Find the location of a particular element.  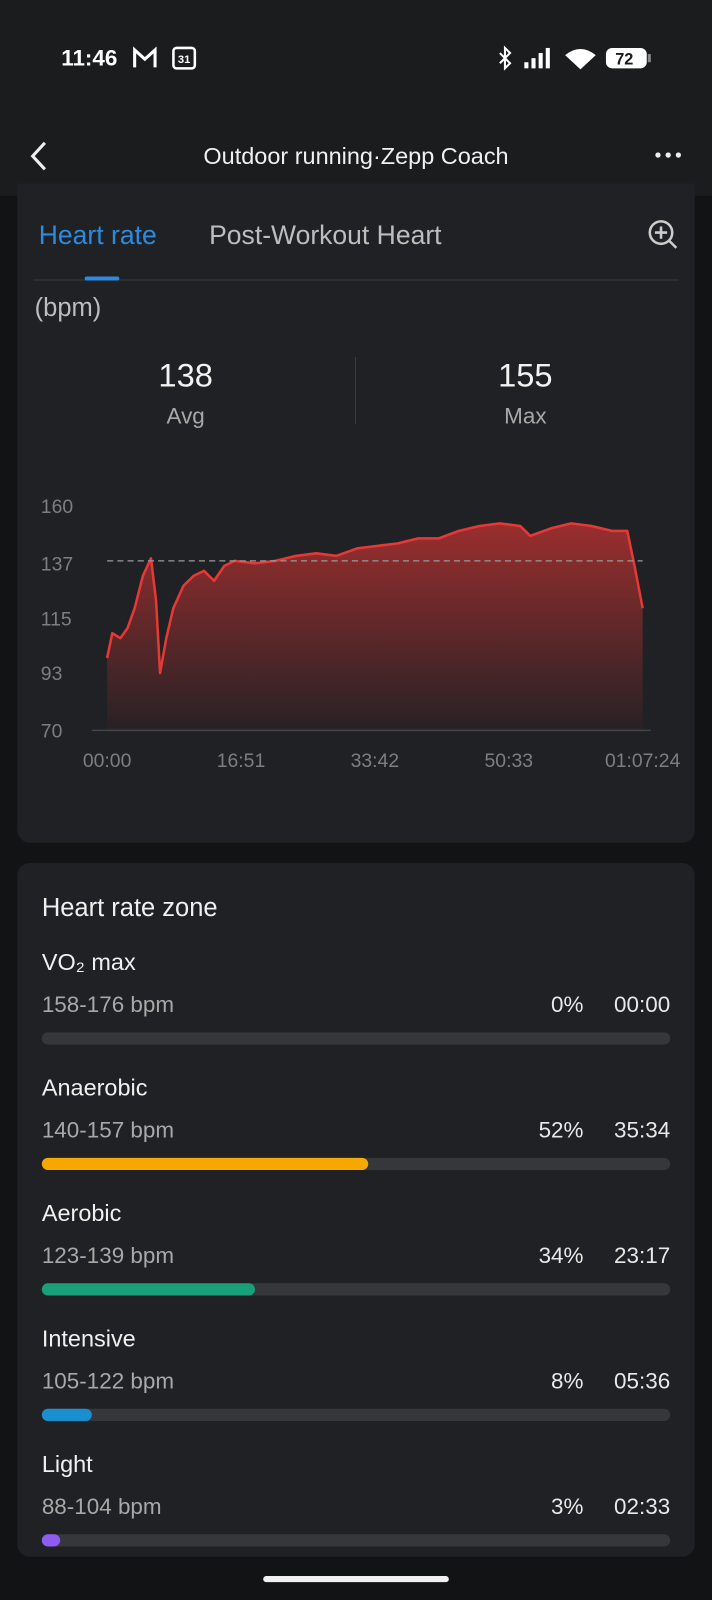

x-tick-label: 33:42 is located at coordinates (375, 761).